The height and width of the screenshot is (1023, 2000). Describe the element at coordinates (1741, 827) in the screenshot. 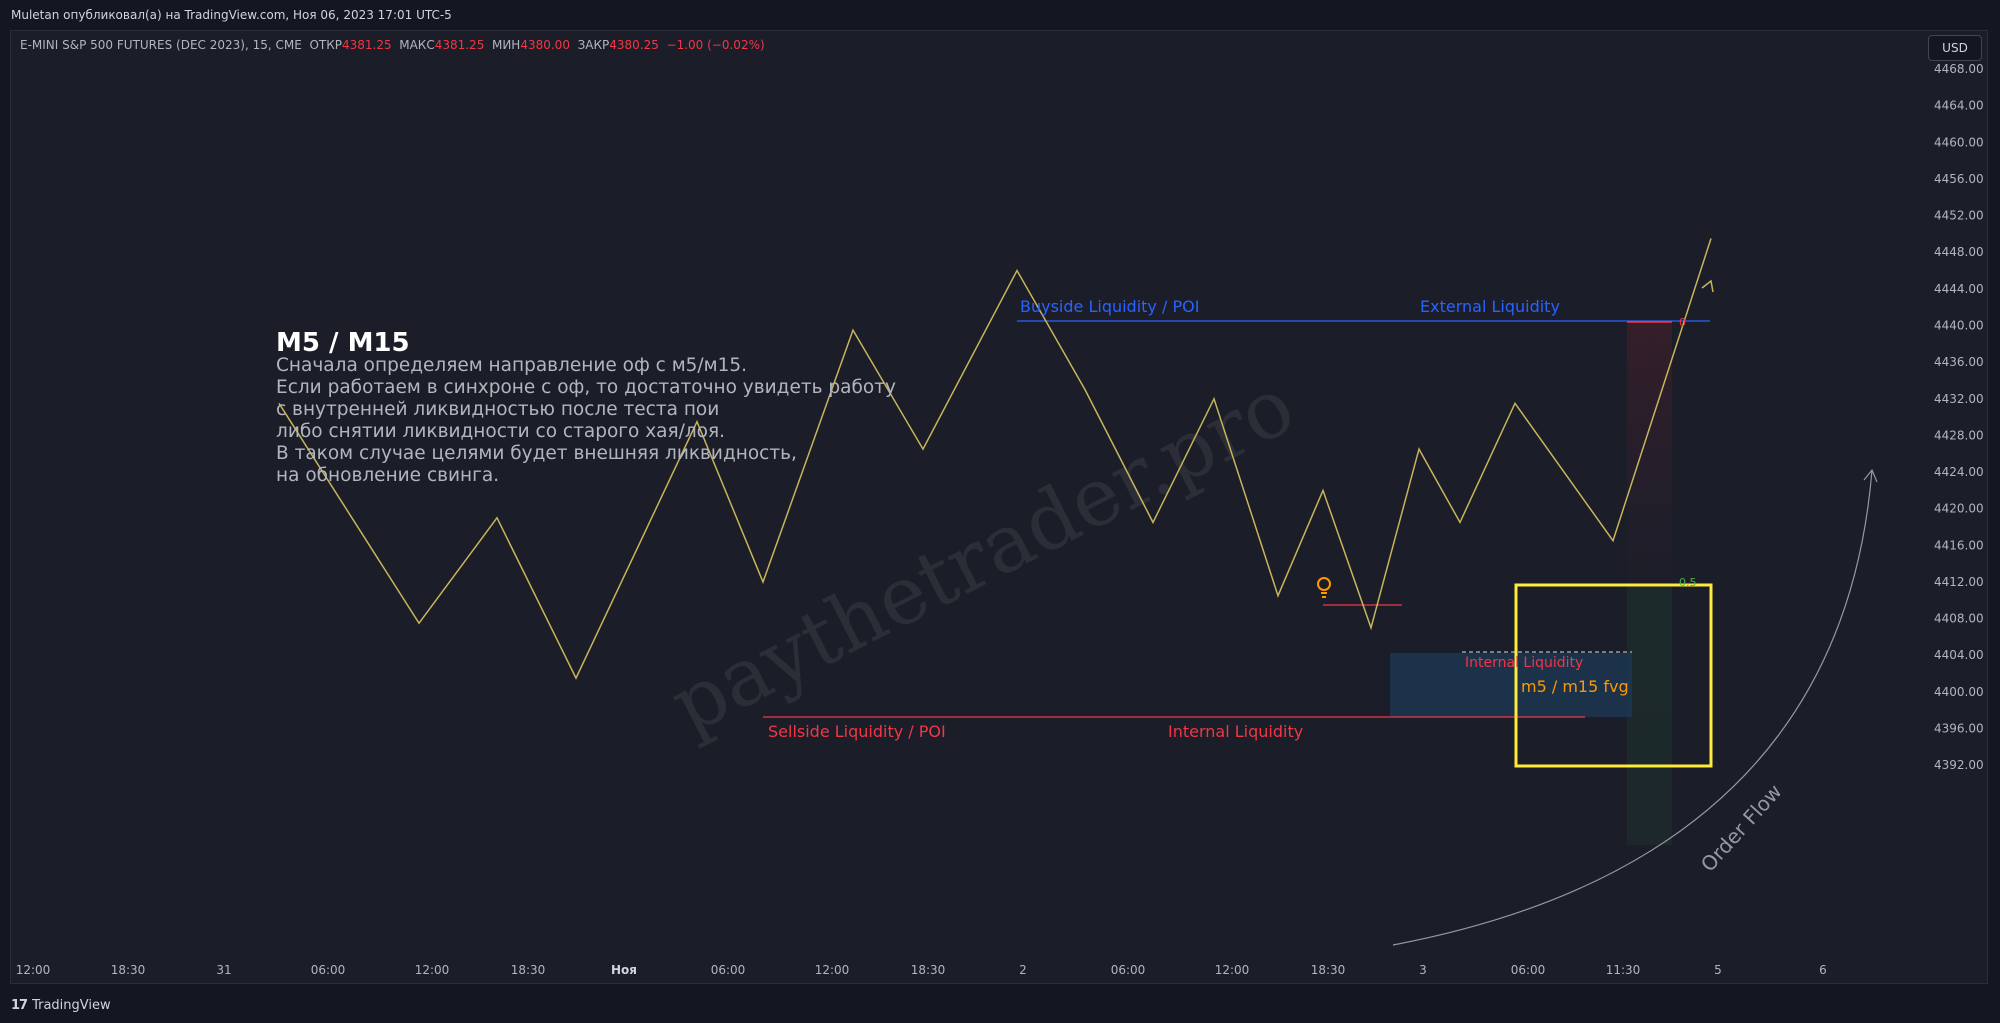

I see `order-flow-label: Order Flow` at that location.